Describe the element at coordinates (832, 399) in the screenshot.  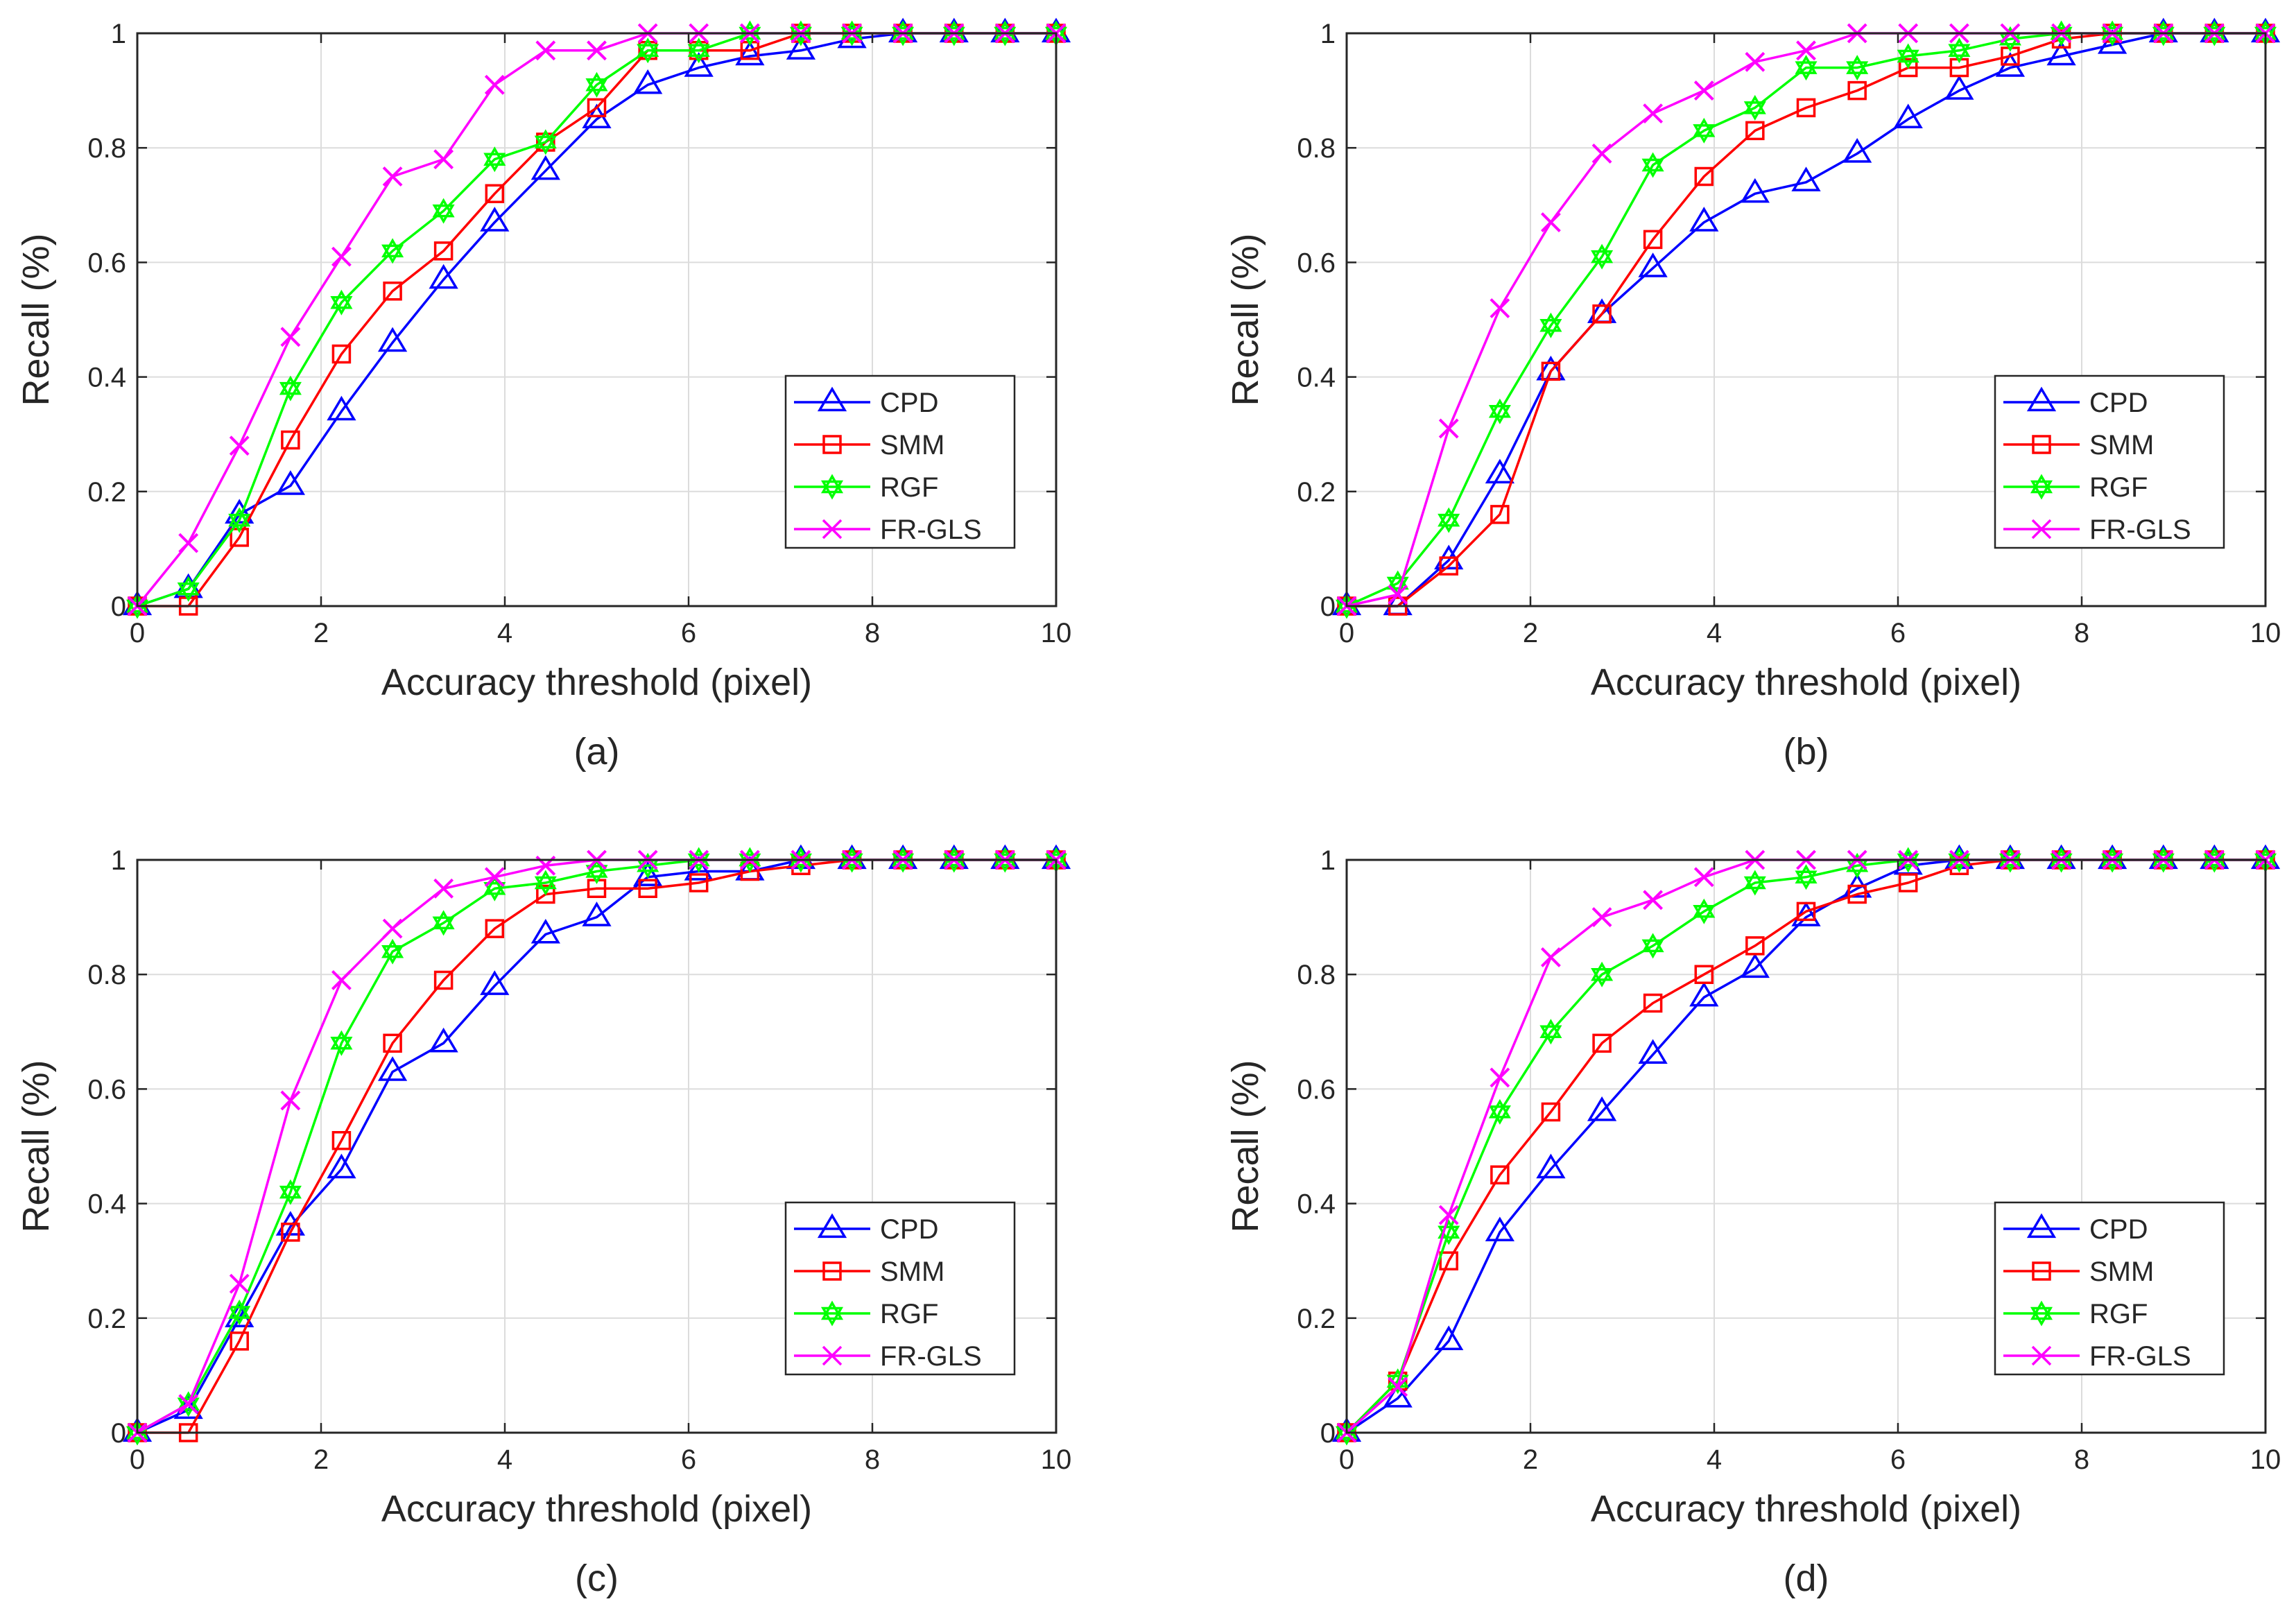
I see `legend-marker-cpd` at that location.